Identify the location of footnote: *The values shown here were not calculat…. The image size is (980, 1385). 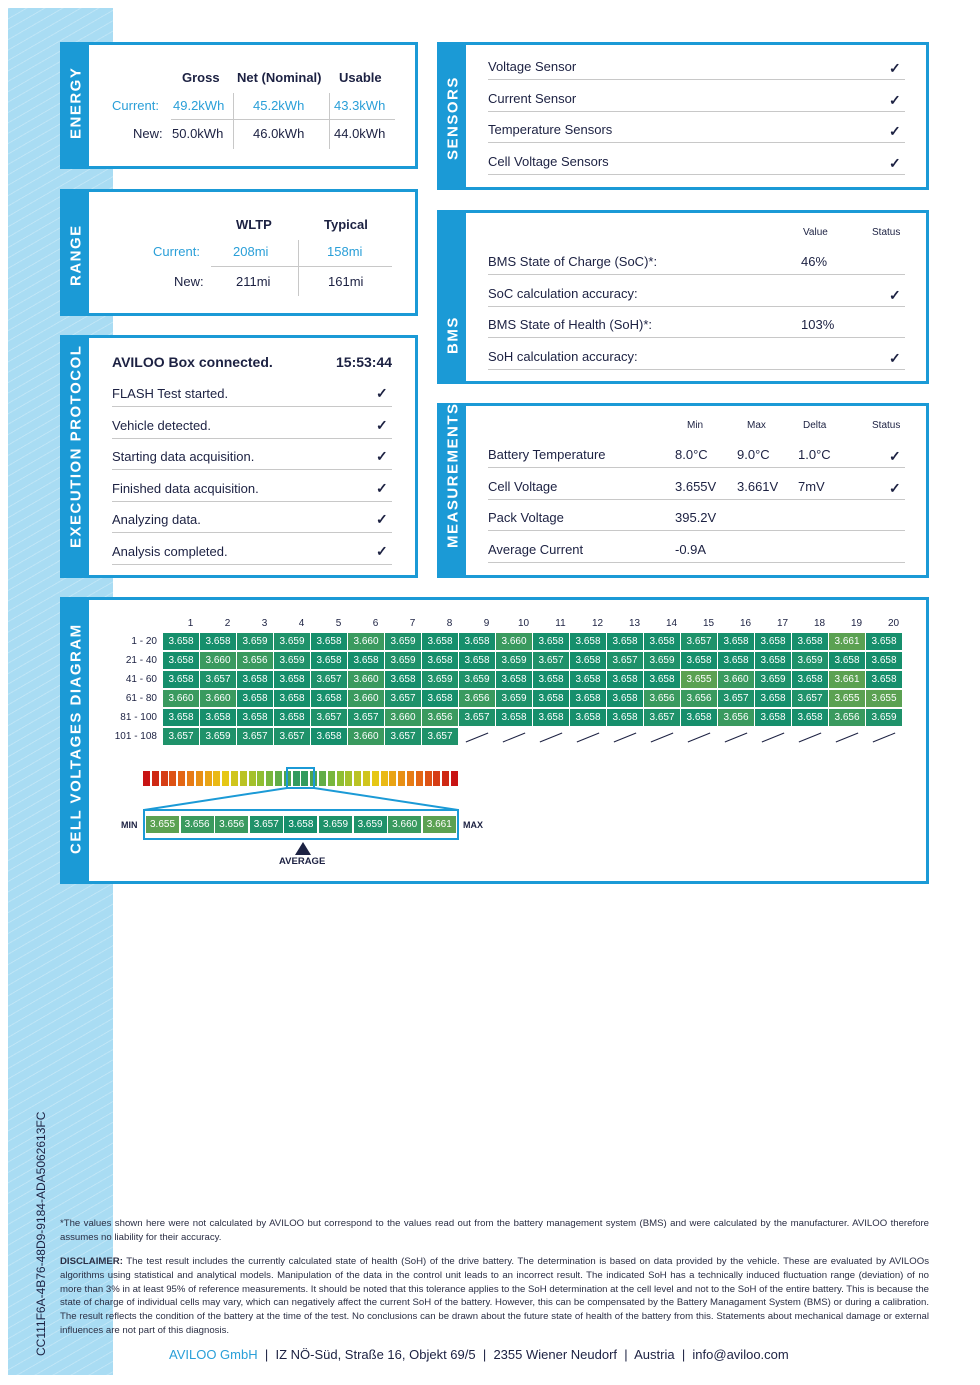
(494, 1230).